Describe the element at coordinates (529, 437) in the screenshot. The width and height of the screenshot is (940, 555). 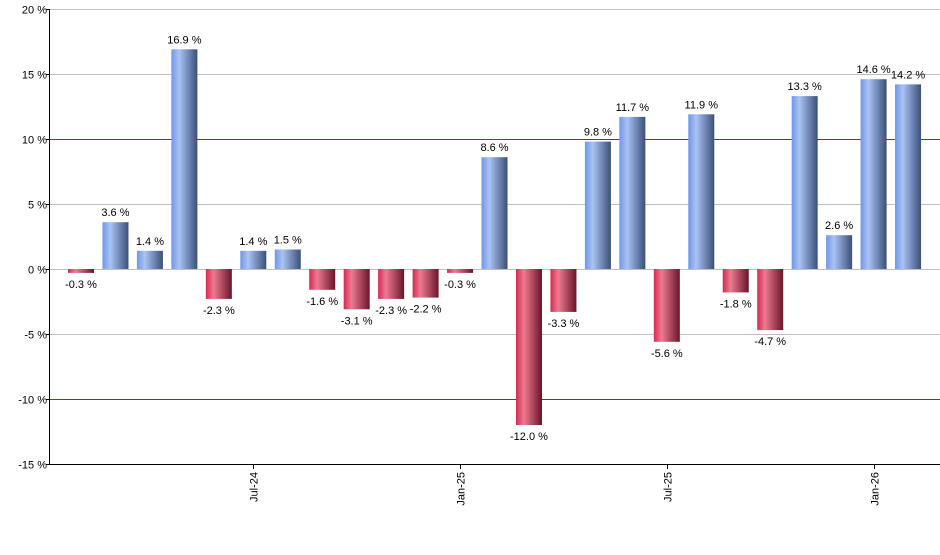
I see `data-label: -12.0 %` at that location.